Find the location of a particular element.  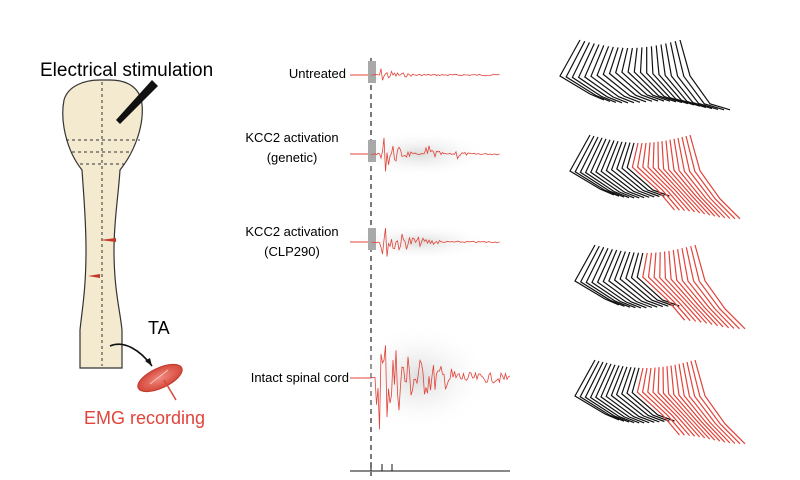

condition-line: KCC2 activation is located at coordinates (292, 231).